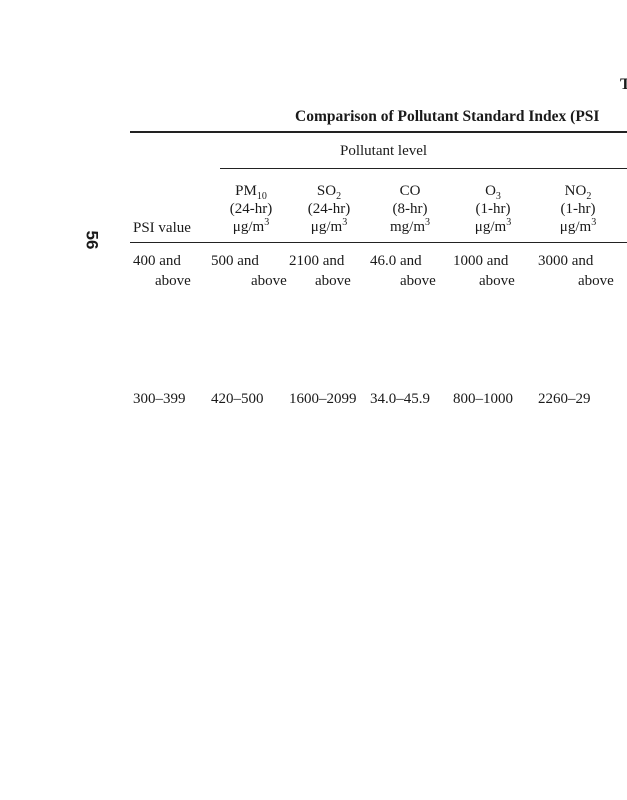  I want to click on spanner-rule, so click(423, 168).